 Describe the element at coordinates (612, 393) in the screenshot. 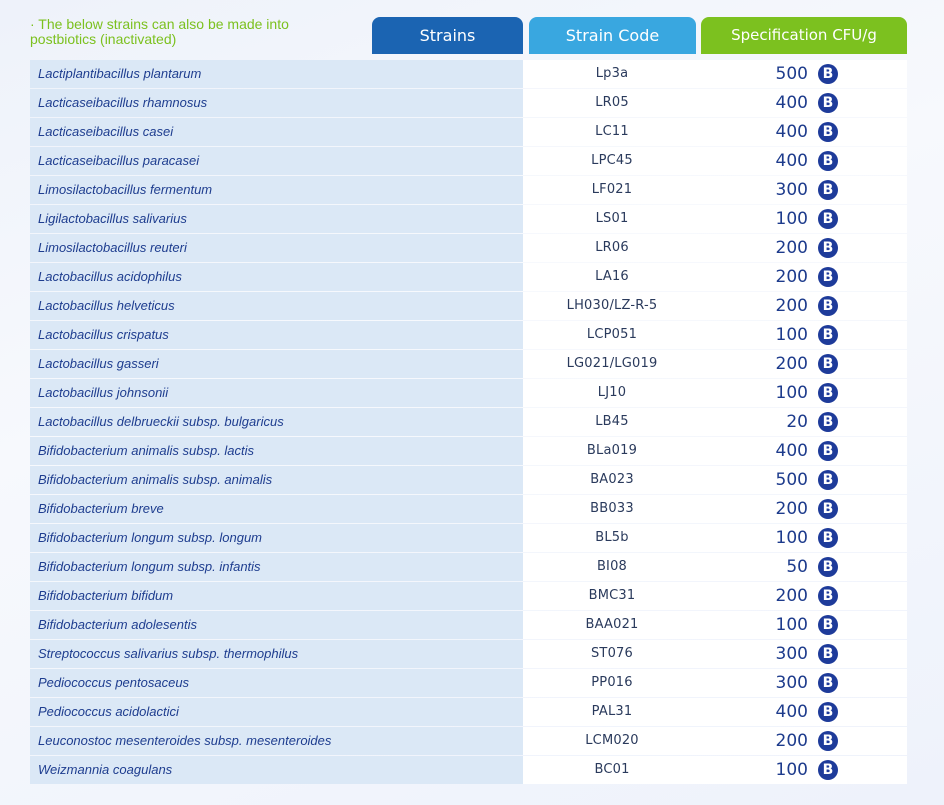

I see `strain-code-cell: LJ10` at that location.